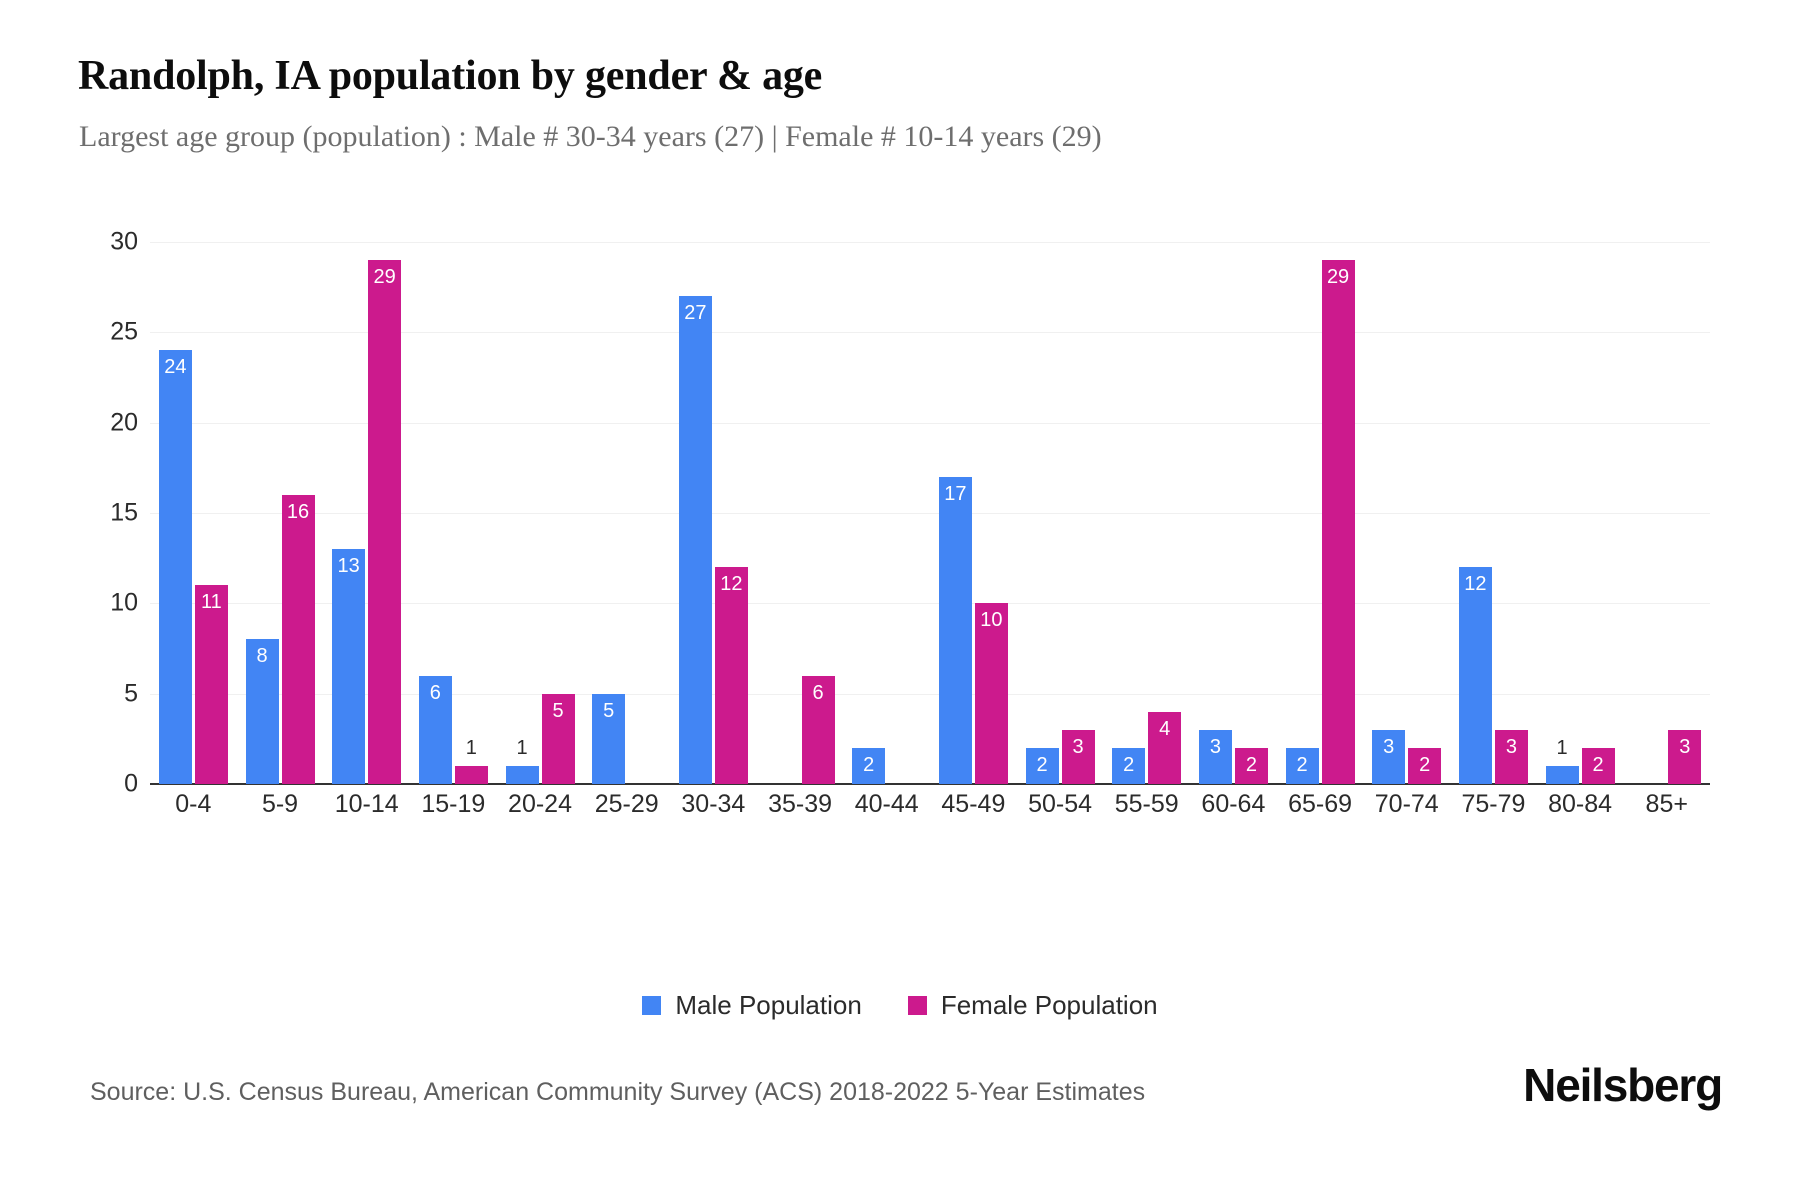 This screenshot has width=1800, height=1200. Describe the element at coordinates (366, 804) in the screenshot. I see `x-axis-tick-label: 10-14` at that location.